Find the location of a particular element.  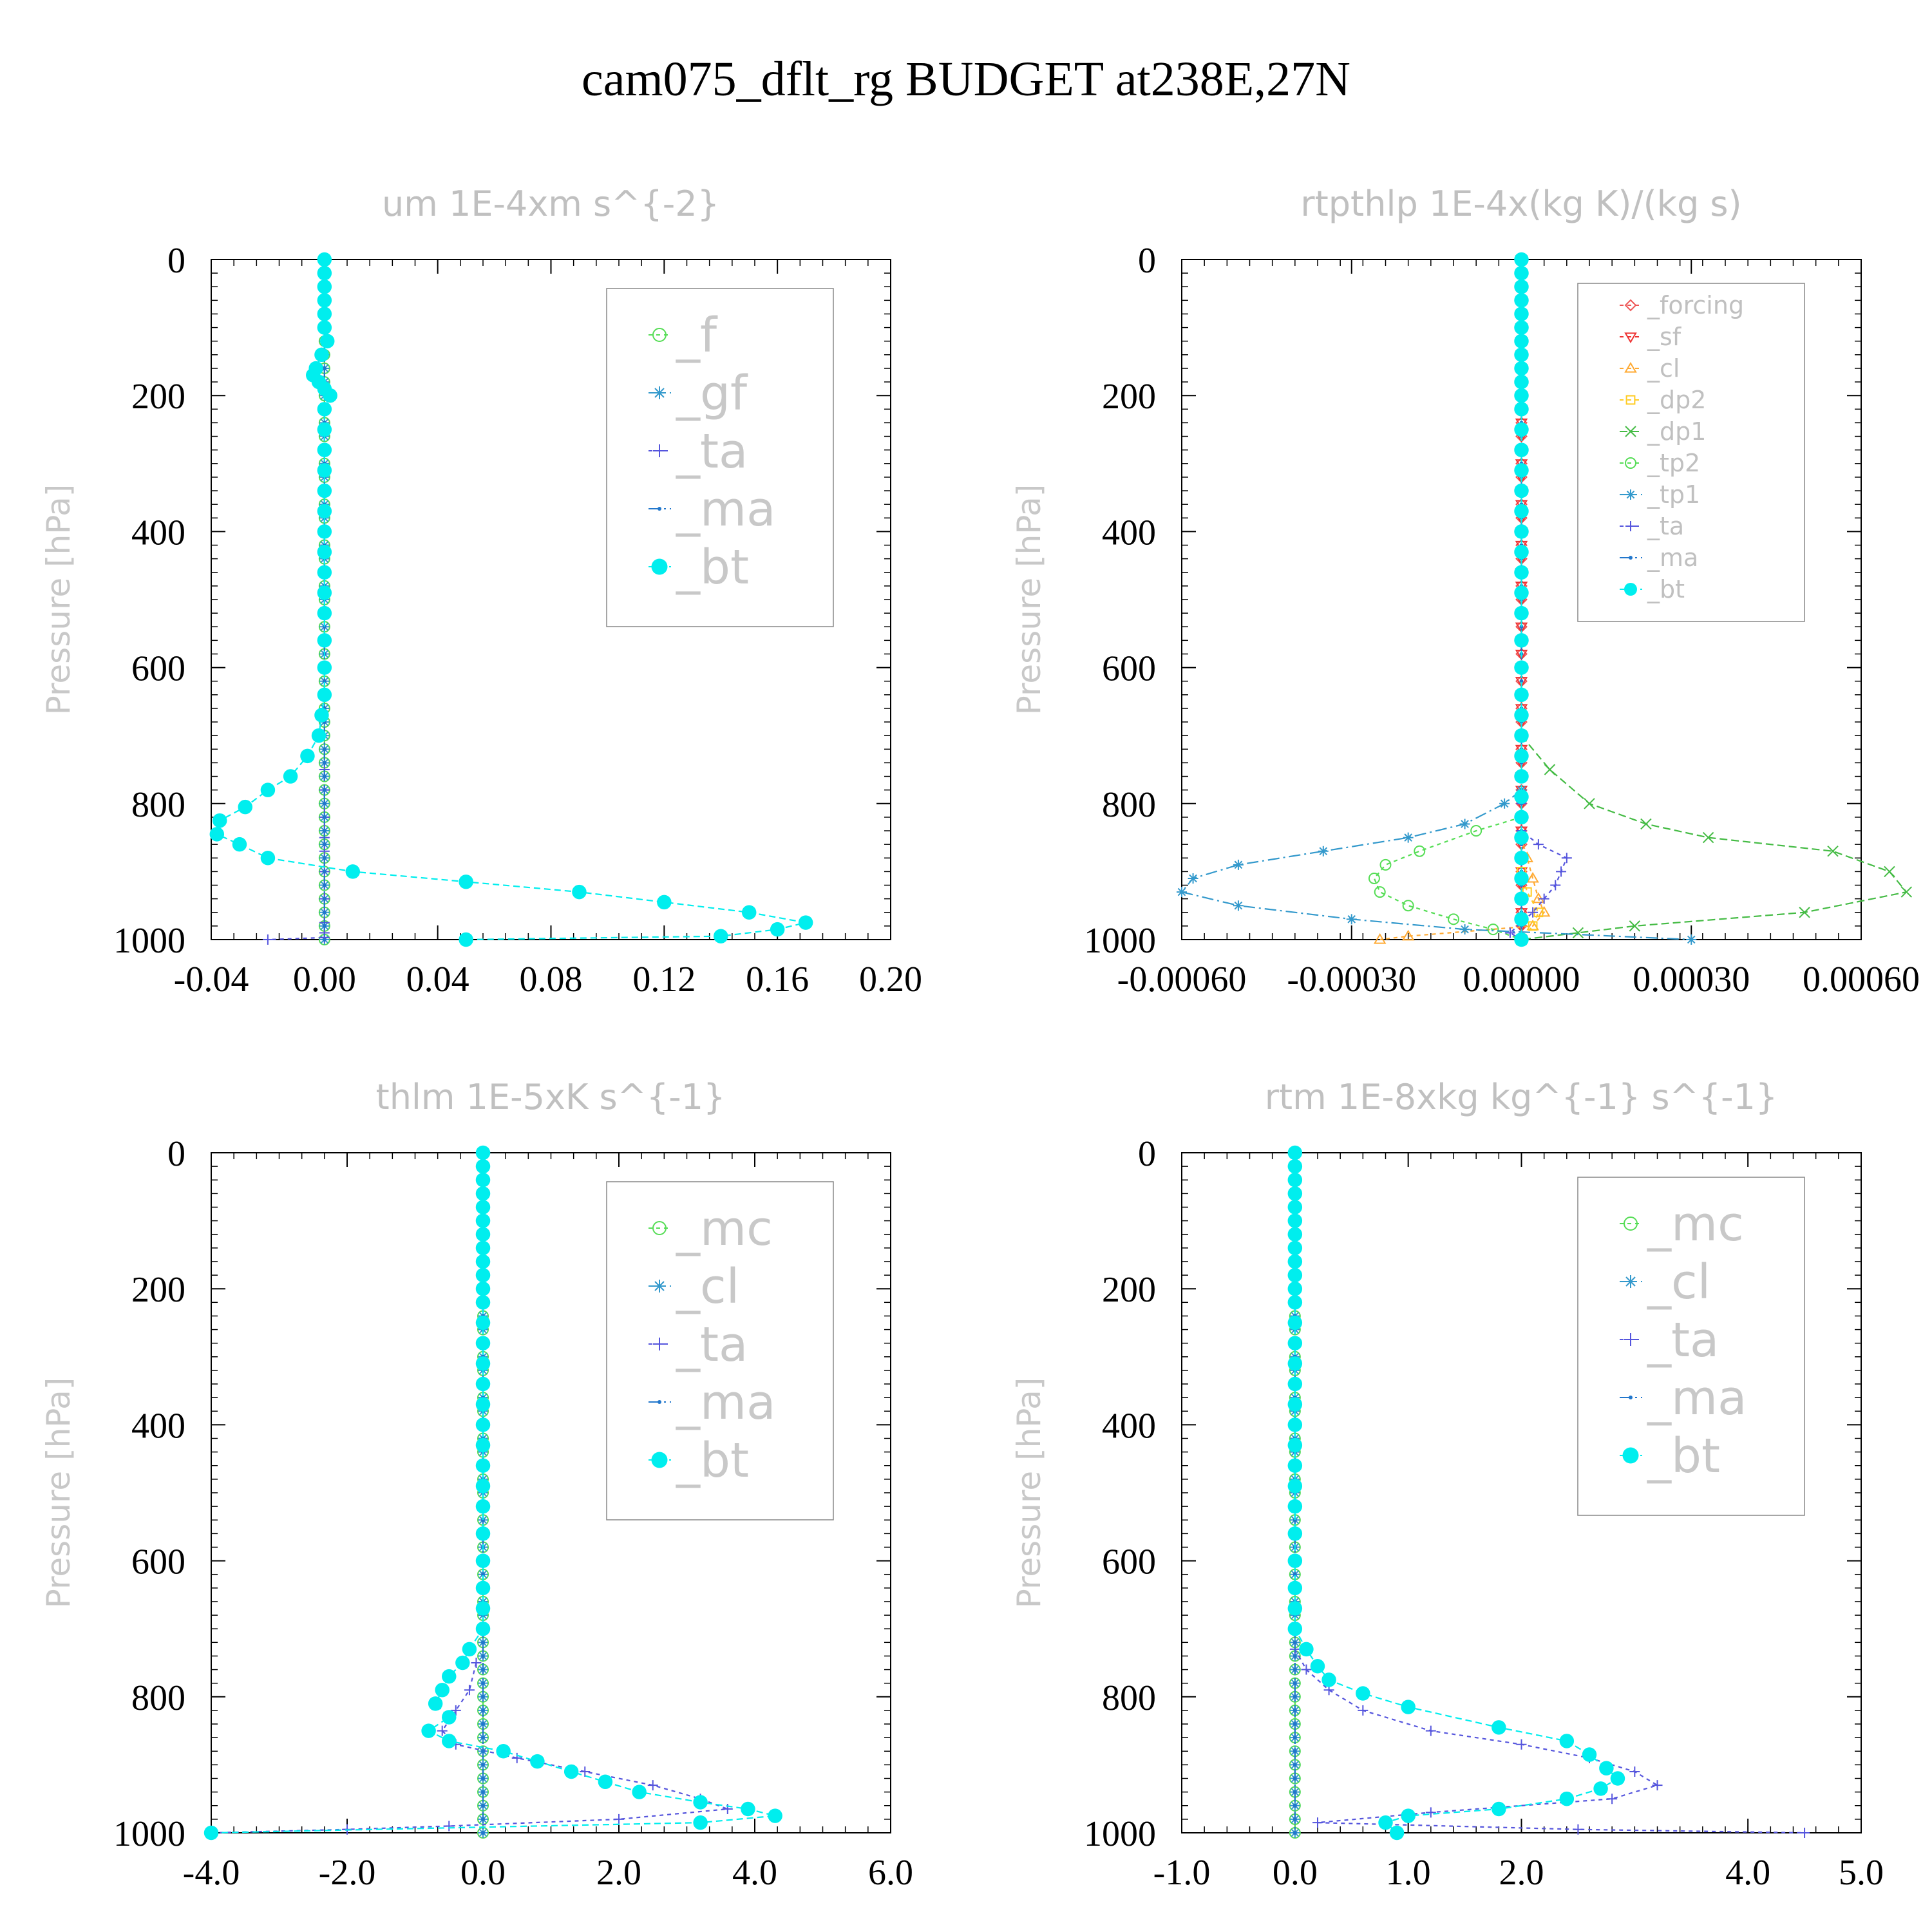

x-tick-label: 0.04 is located at coordinates (437, 979).